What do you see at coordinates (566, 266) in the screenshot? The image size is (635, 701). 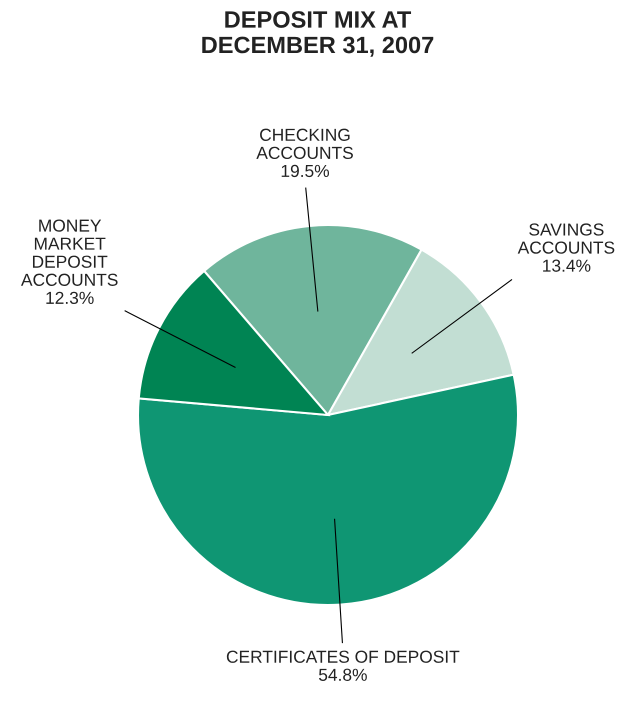 I see `data-label: 13.4%` at bounding box center [566, 266].